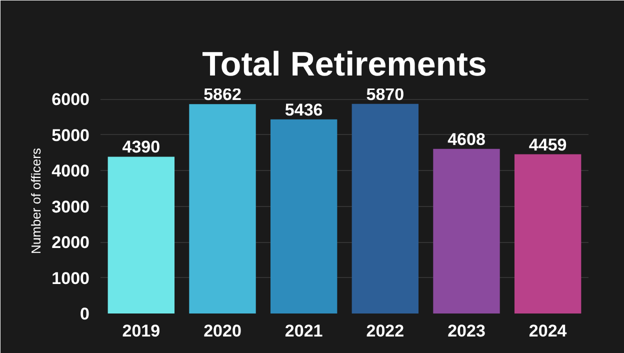  What do you see at coordinates (385, 331) in the screenshot?
I see `x-tick-label: 2022` at bounding box center [385, 331].